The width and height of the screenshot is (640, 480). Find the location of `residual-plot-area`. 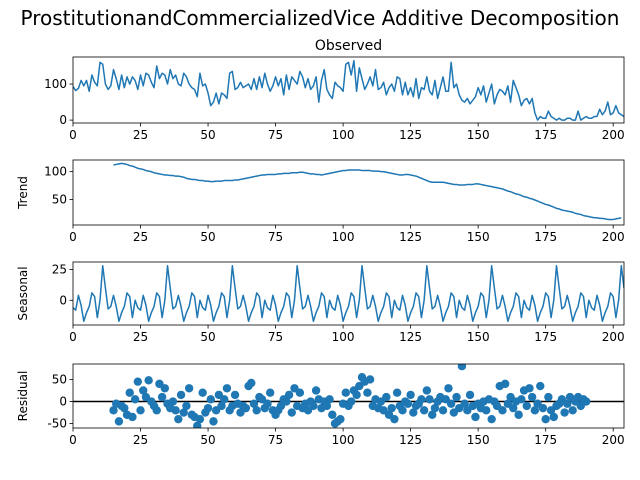

residual-plot-area is located at coordinates (348, 396).